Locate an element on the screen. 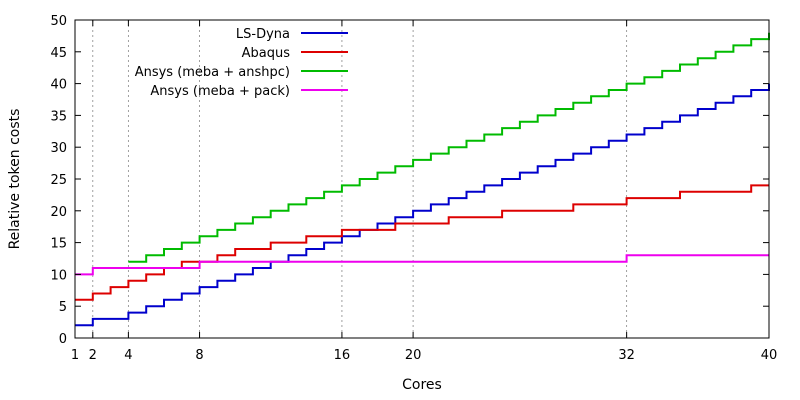 This screenshot has height=400, width=800. y-tick-label: 30 is located at coordinates (58, 148).